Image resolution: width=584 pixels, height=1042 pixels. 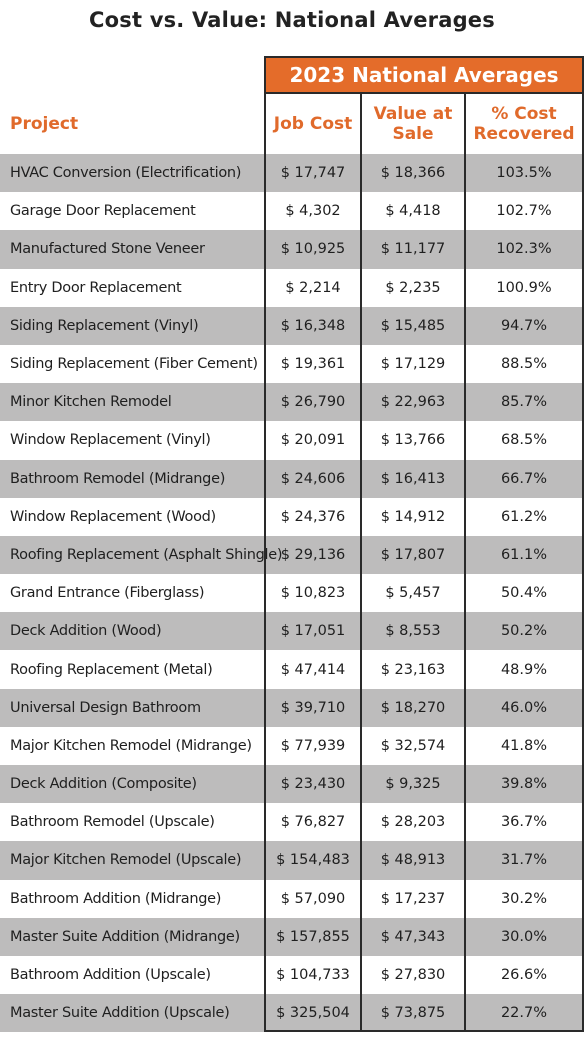 What do you see at coordinates (524, 631) in the screenshot?
I see `percent-recovered-cell: 50.2%` at bounding box center [524, 631].